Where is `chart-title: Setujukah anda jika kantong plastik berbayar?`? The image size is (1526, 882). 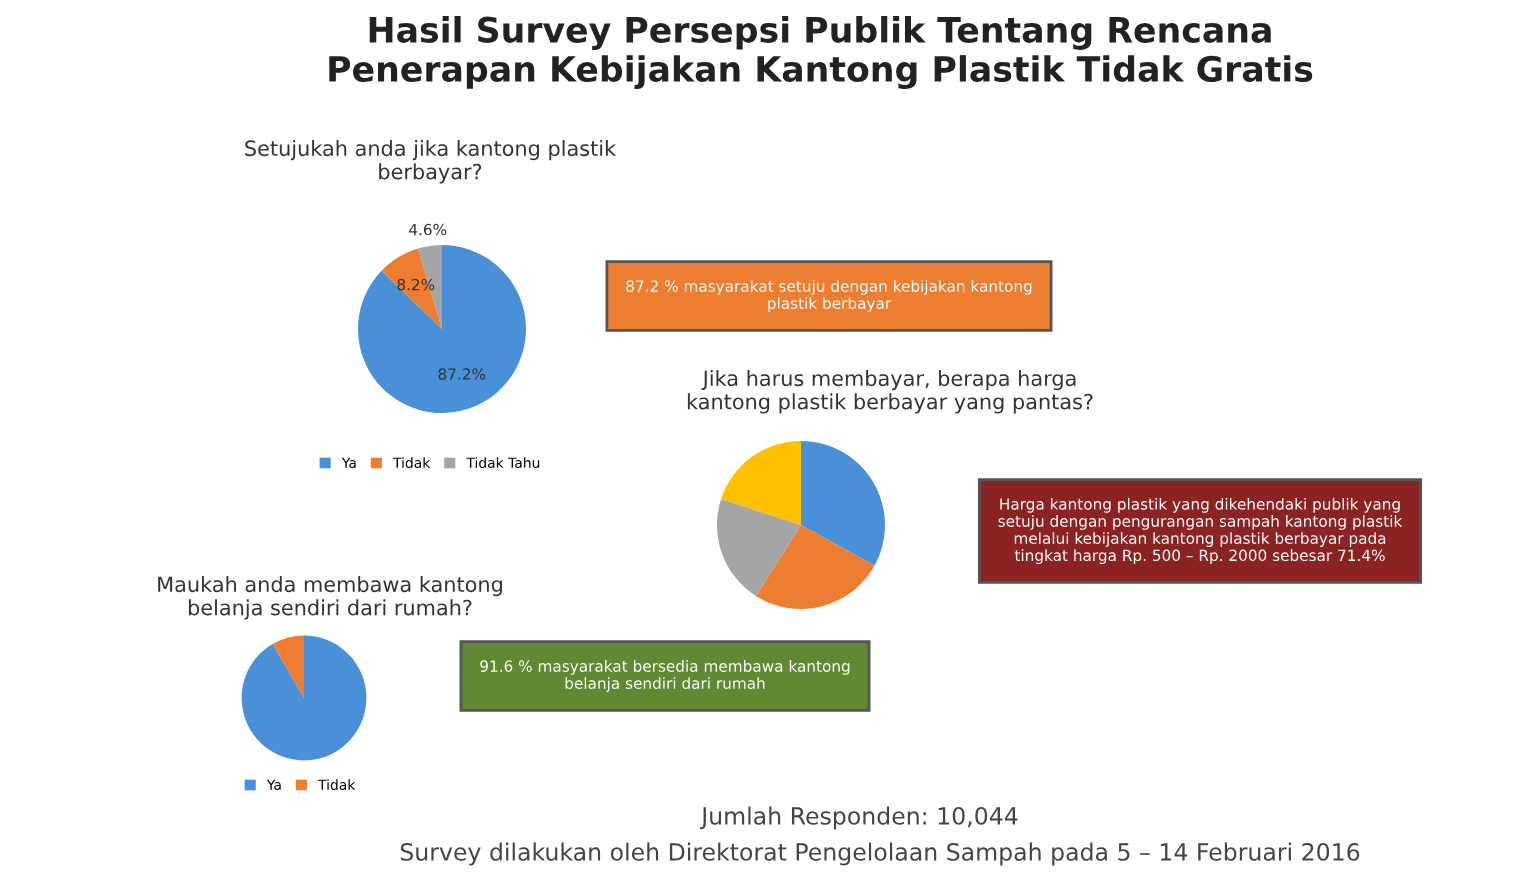
chart-title: Setujukah anda jika kantong plastik berbayar? is located at coordinates (431, 162).